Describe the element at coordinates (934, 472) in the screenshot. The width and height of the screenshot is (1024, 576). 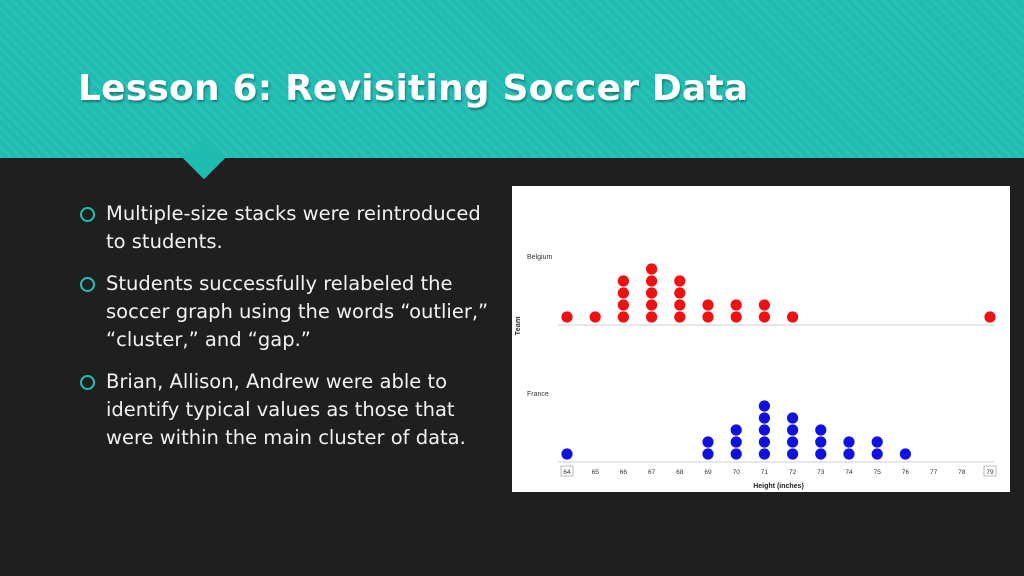
I see `x-tick-label: 77` at that location.